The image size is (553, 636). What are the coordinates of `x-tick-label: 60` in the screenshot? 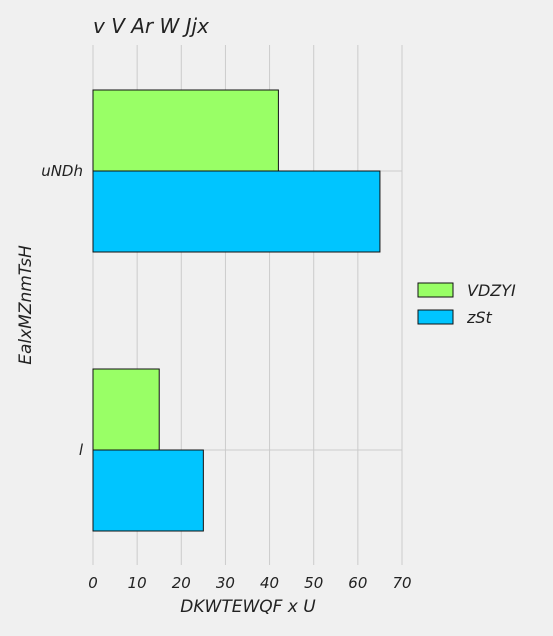 It's located at (357, 583).